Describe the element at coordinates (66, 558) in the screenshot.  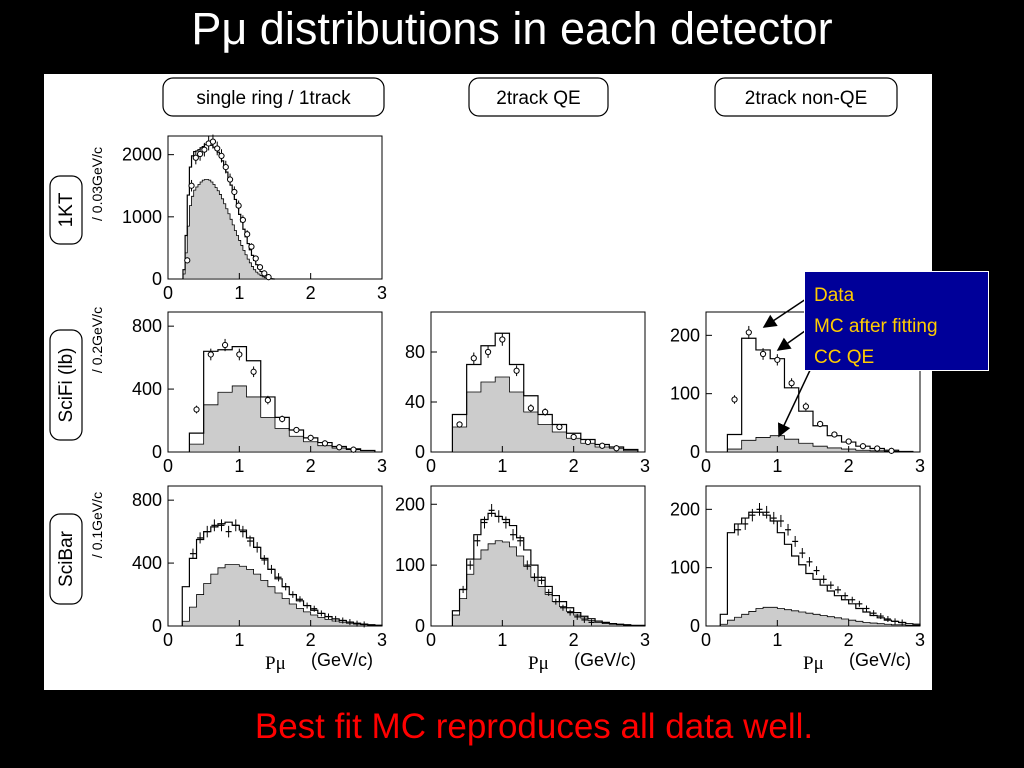
I see `row-label: SciBar` at that location.